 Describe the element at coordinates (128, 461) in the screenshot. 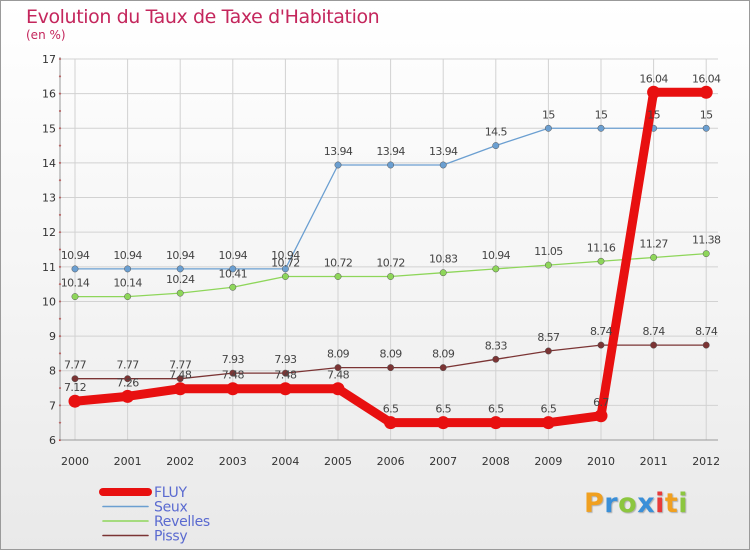

I see `x-tick-label: 2001` at that location.